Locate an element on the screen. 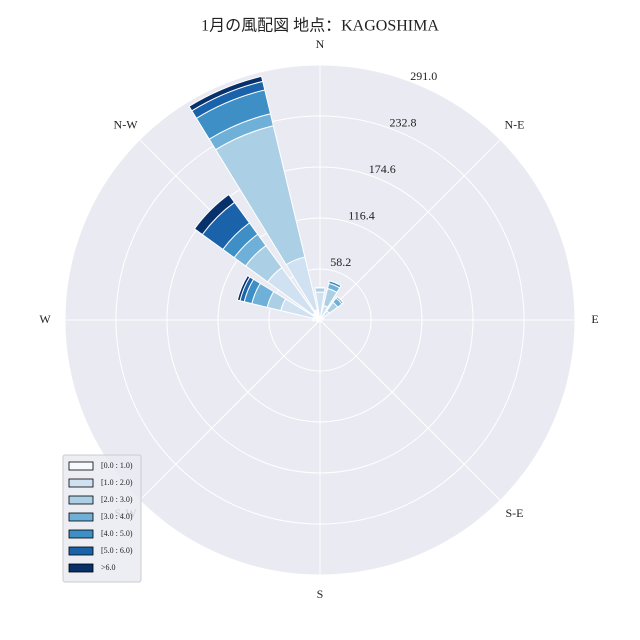 This screenshot has width=640, height=640. grid-circle is located at coordinates (320, 320).